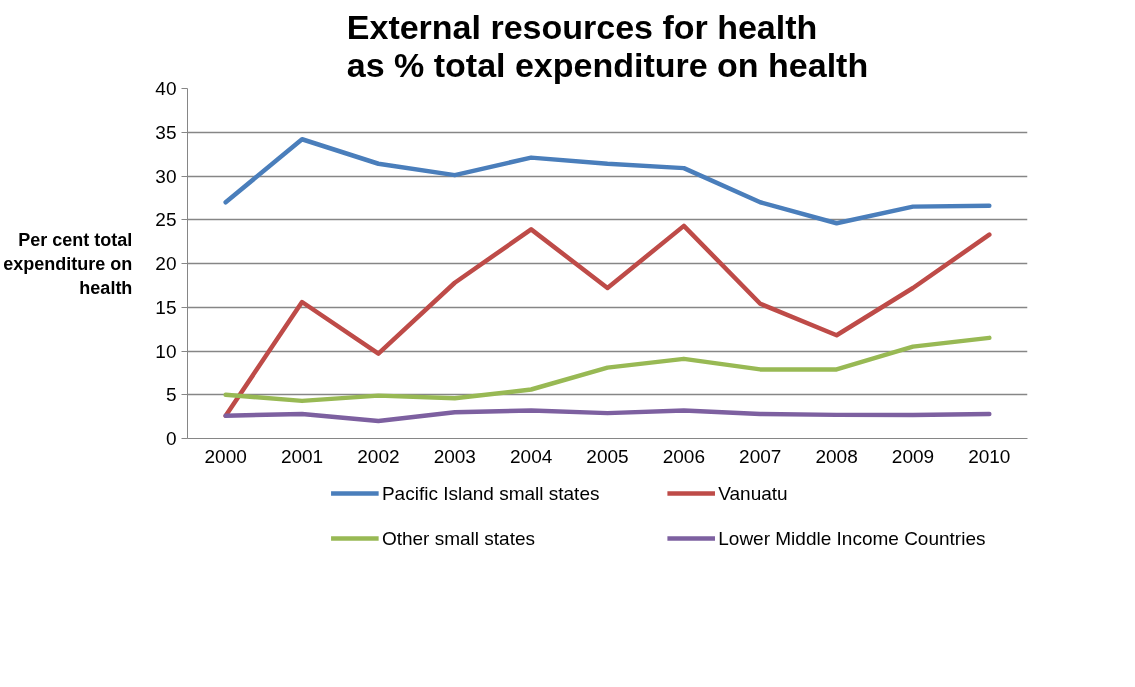  I want to click on y-tick-label: 25, so click(166, 220).